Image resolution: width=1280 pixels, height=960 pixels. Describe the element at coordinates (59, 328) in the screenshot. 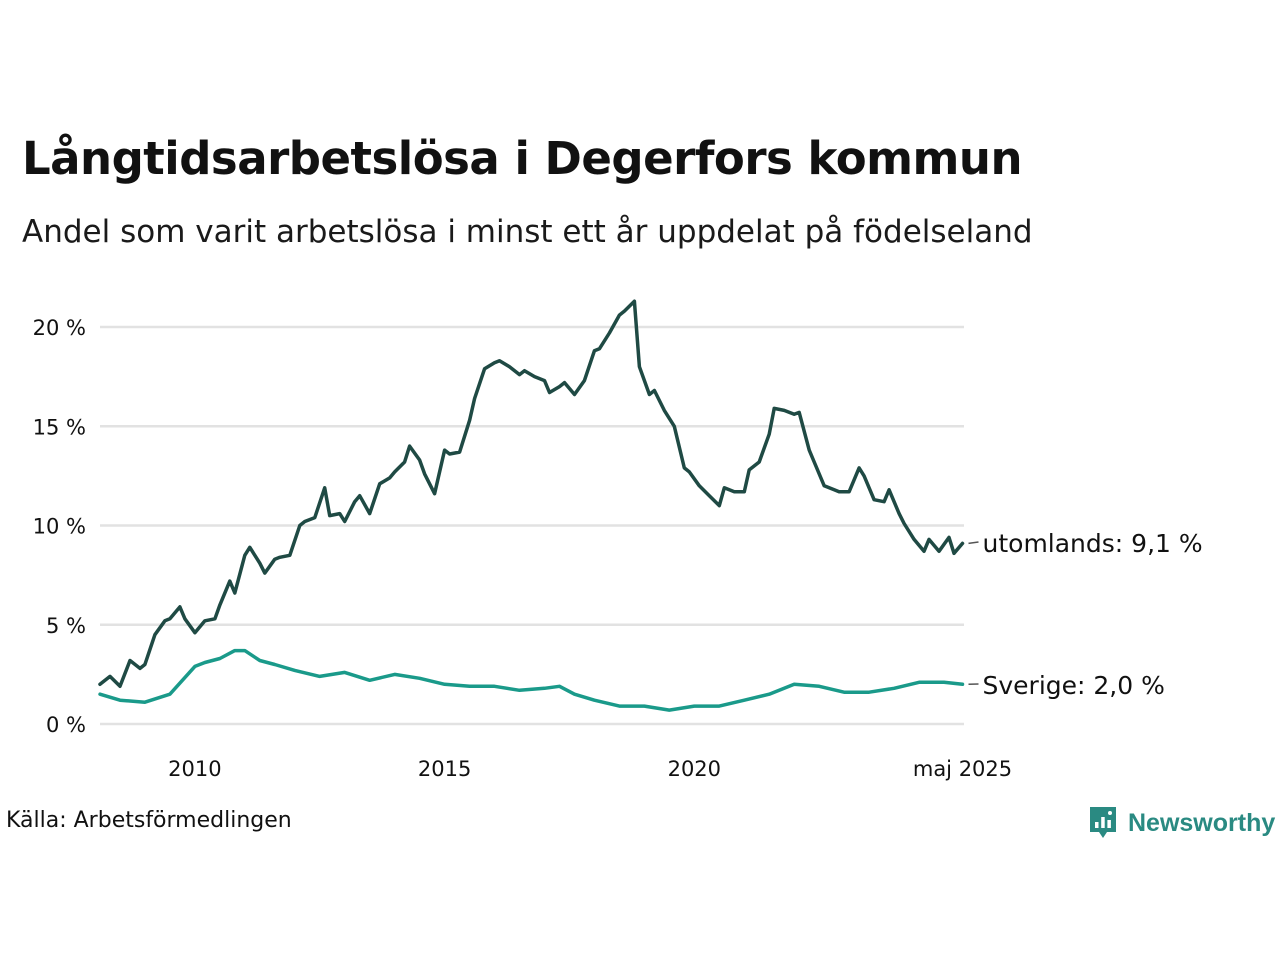

I see `y-tick-label: 20 %` at that location.